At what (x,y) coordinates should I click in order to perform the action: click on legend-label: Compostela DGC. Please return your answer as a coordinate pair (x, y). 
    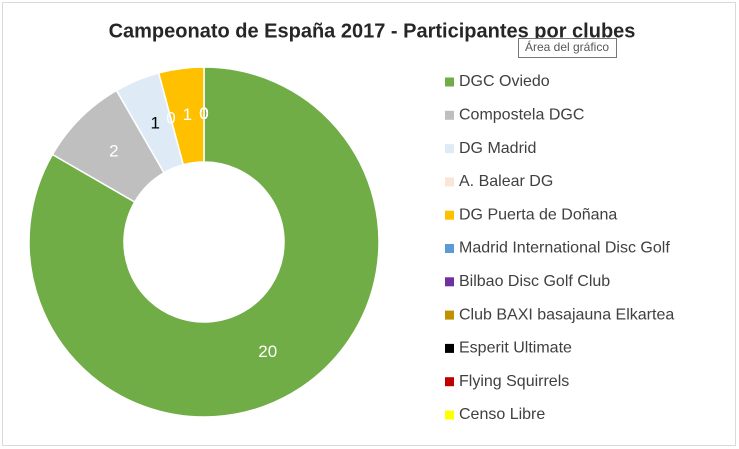
    Looking at the image, I should click on (521, 115).